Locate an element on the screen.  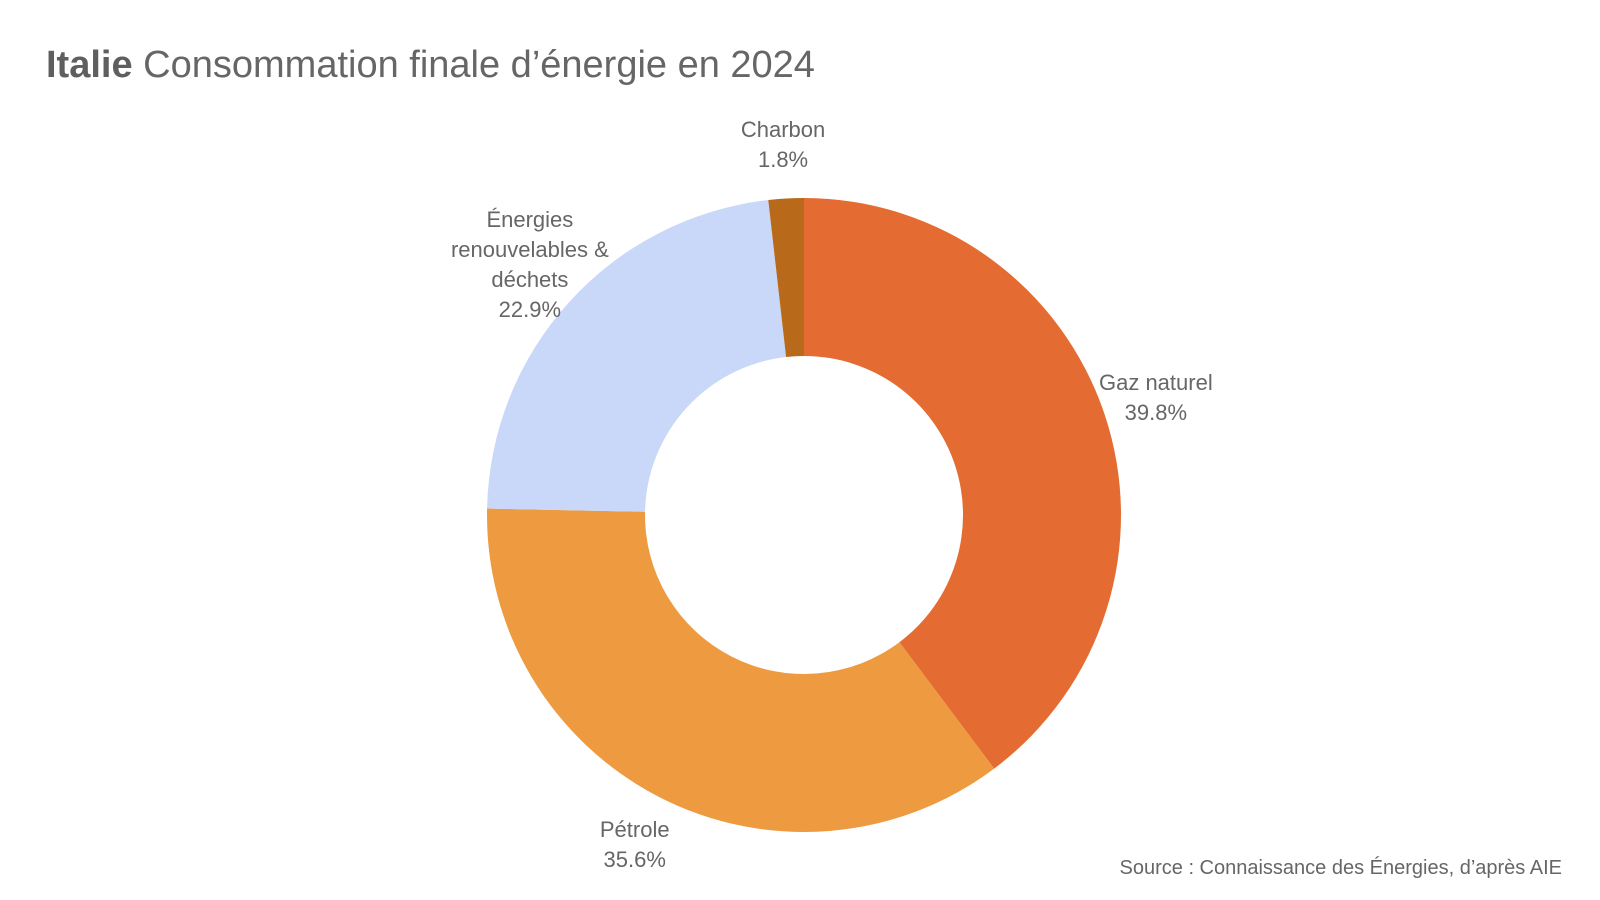
category-label: Gaz naturel is located at coordinates (1155, 382).